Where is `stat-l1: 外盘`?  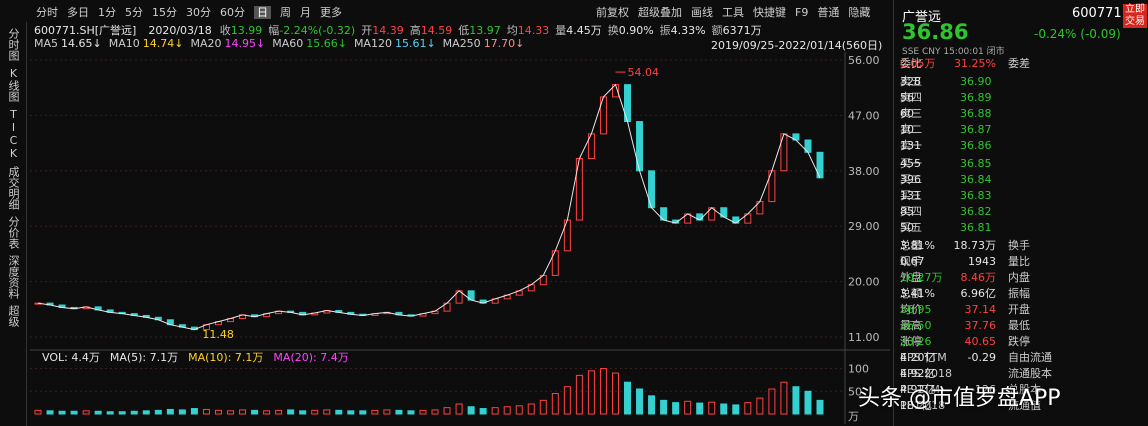 stat-l1: 外盘 is located at coordinates (911, 277).